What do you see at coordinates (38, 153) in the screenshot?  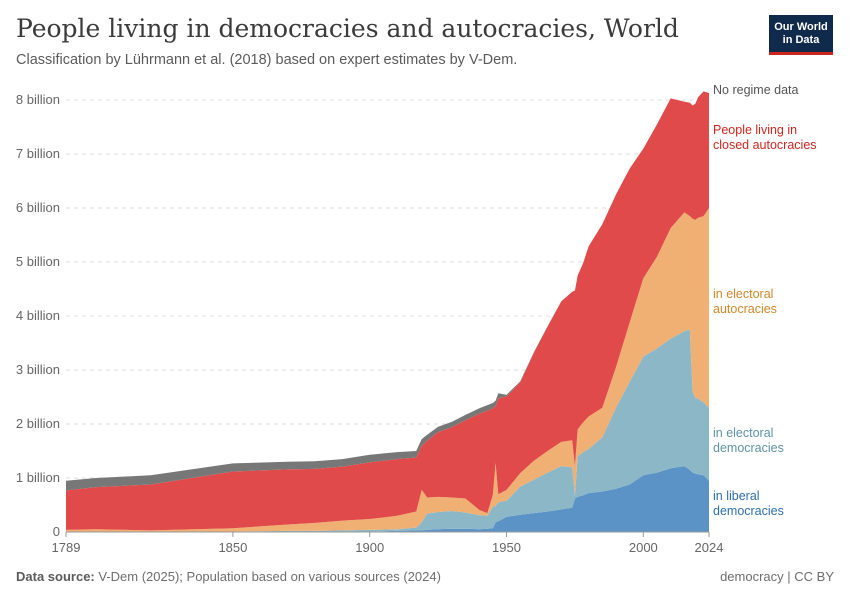 I see `y-tick-label: 7 billion` at bounding box center [38, 153].